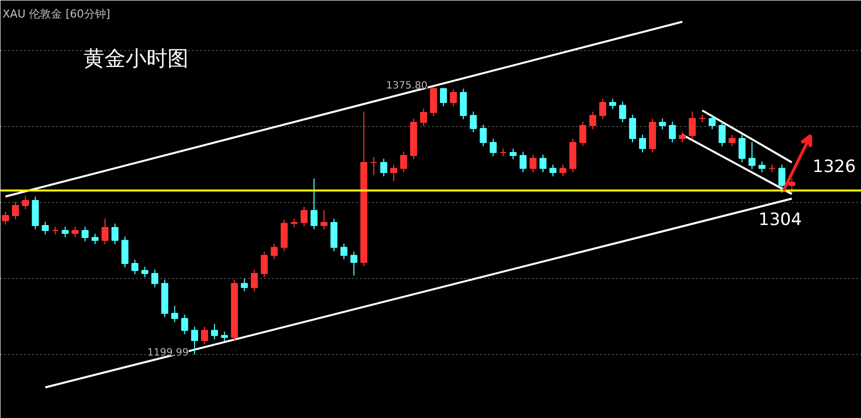 The height and width of the screenshot is (418, 861). Describe the element at coordinates (780, 220) in the screenshot. I see `annotation: 1304` at that location.